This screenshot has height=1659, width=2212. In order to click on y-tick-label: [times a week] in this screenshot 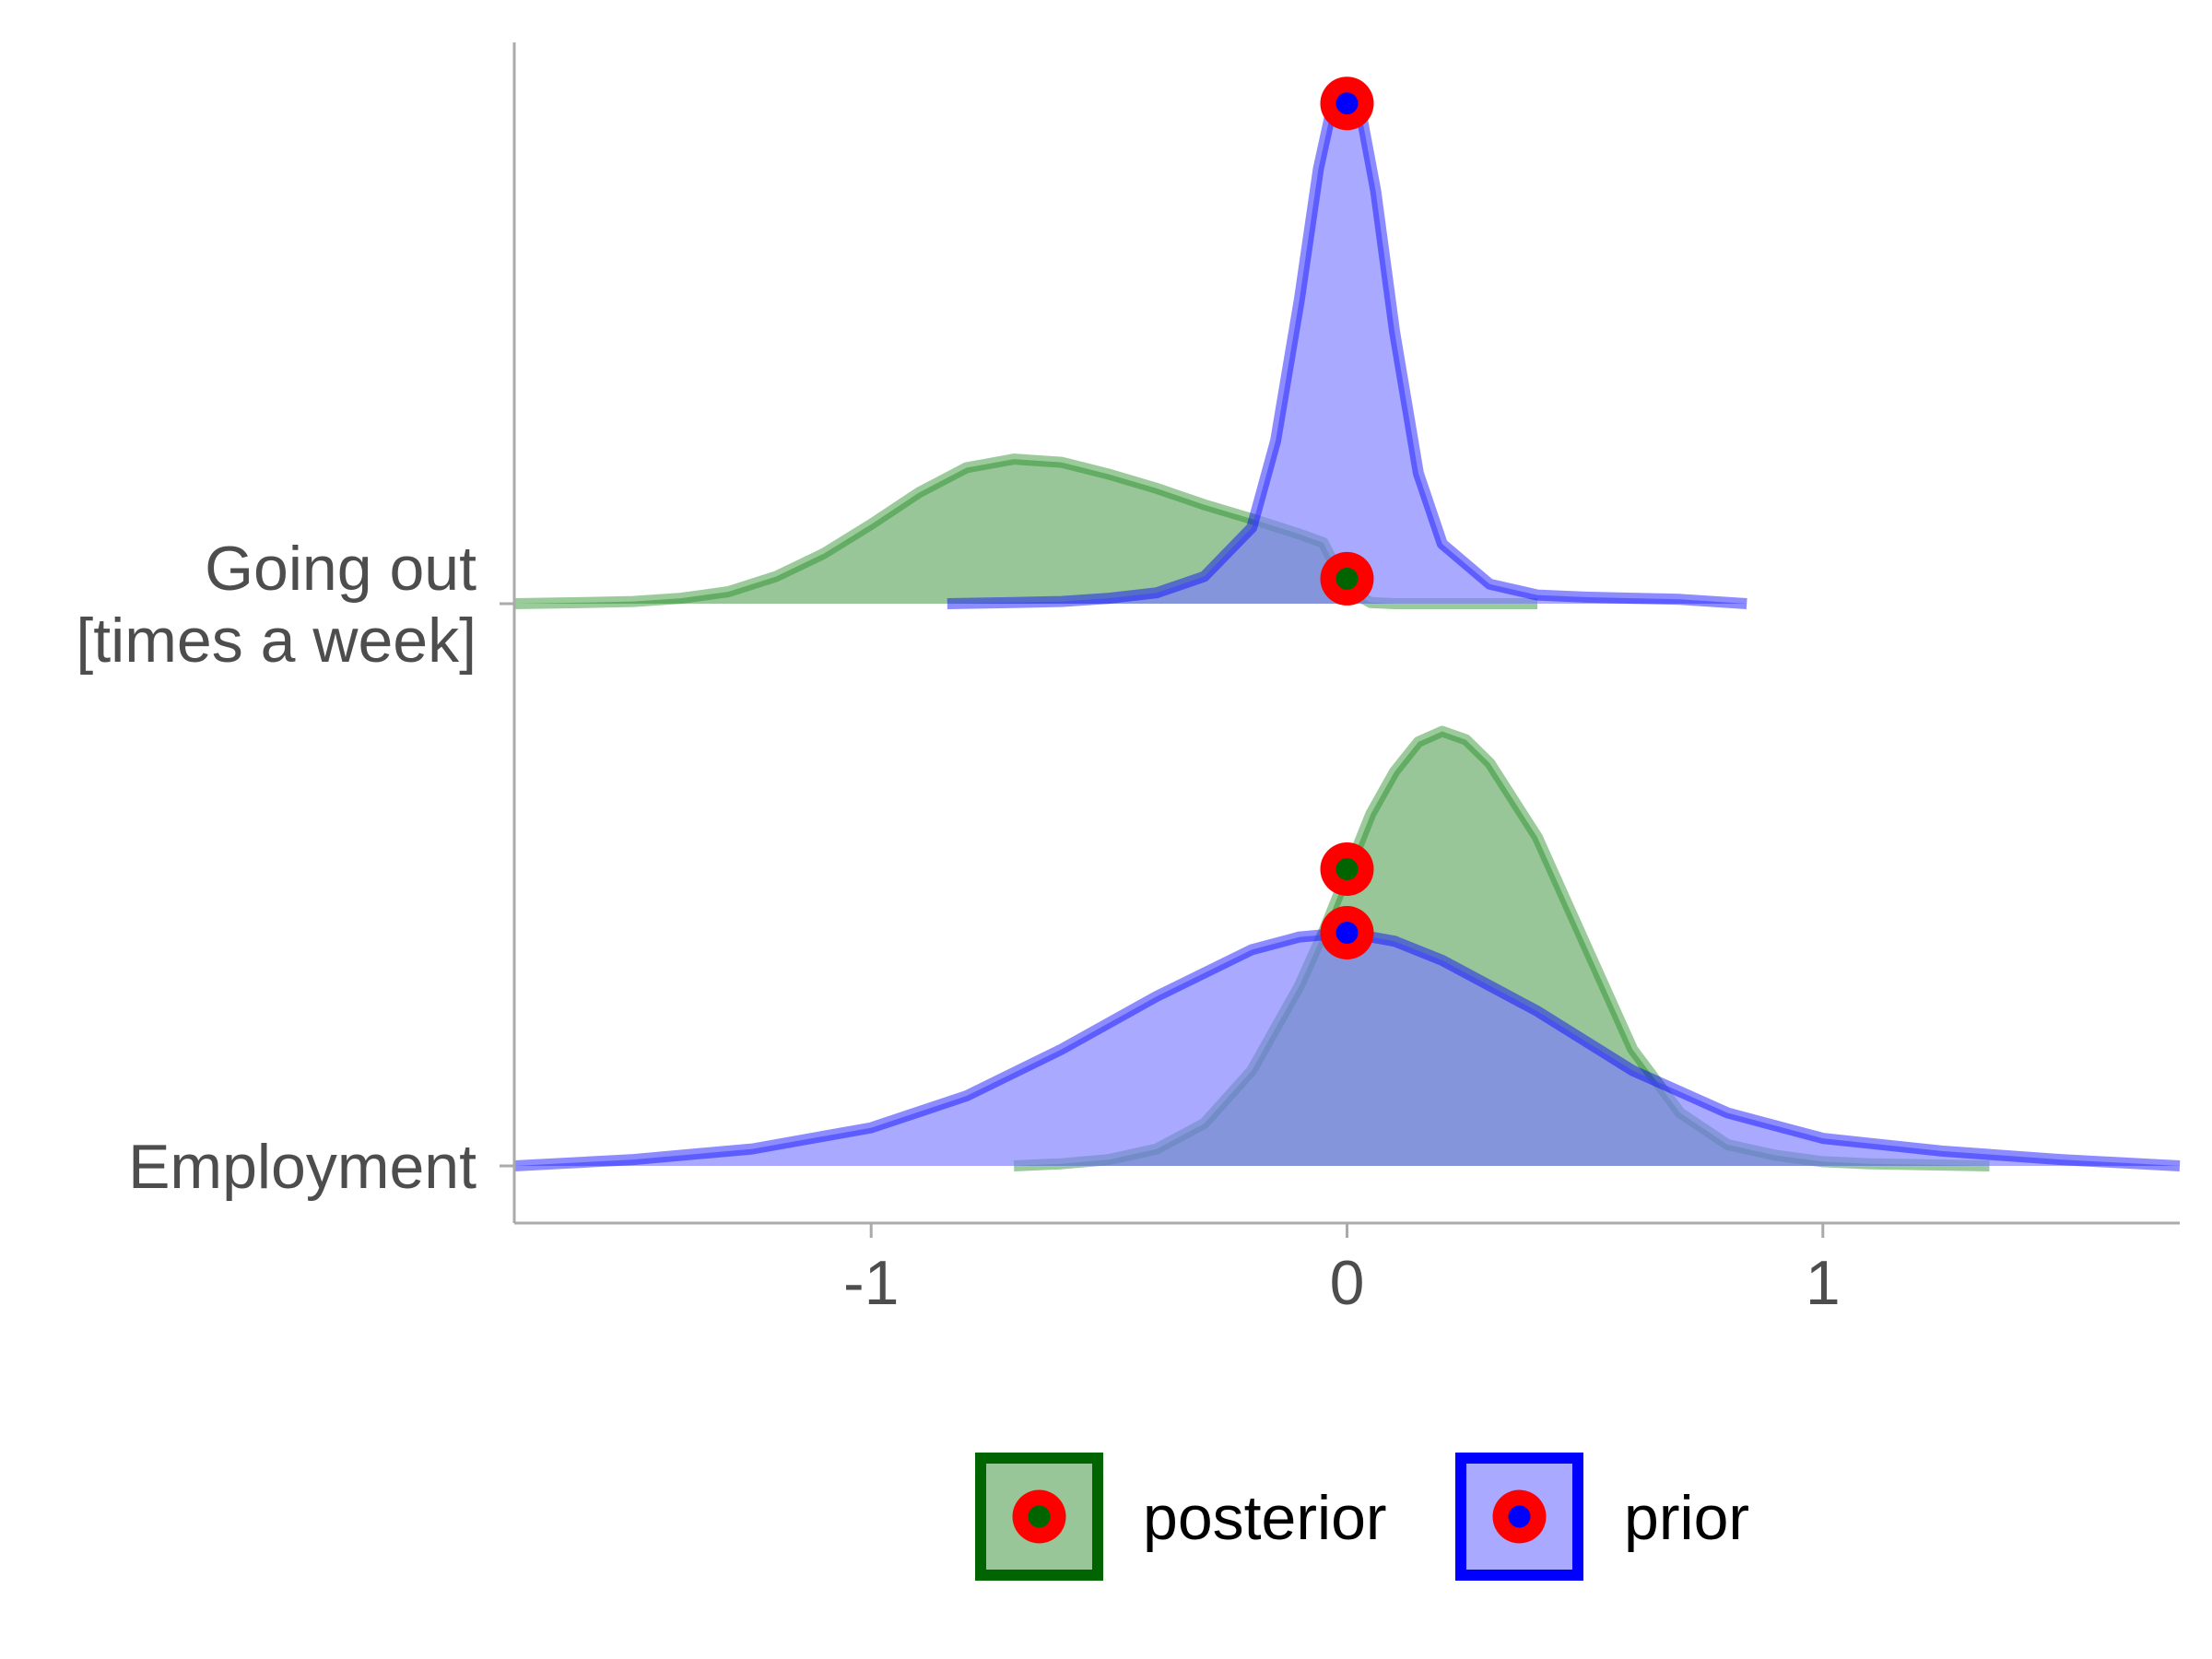, I will do `click(276, 641)`.